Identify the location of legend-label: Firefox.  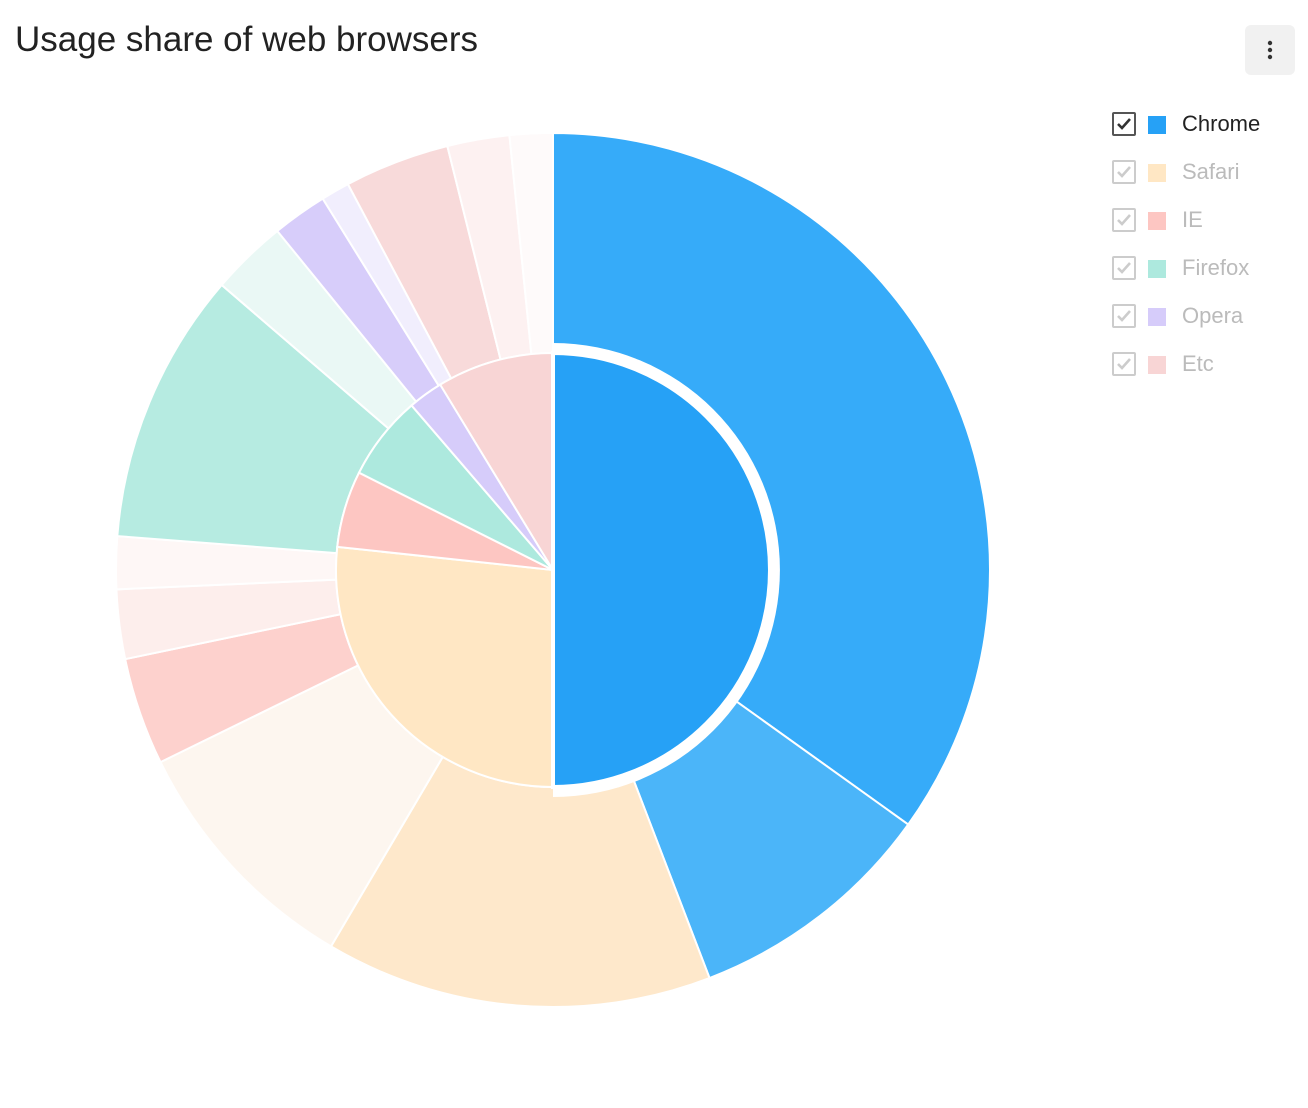
(1216, 267).